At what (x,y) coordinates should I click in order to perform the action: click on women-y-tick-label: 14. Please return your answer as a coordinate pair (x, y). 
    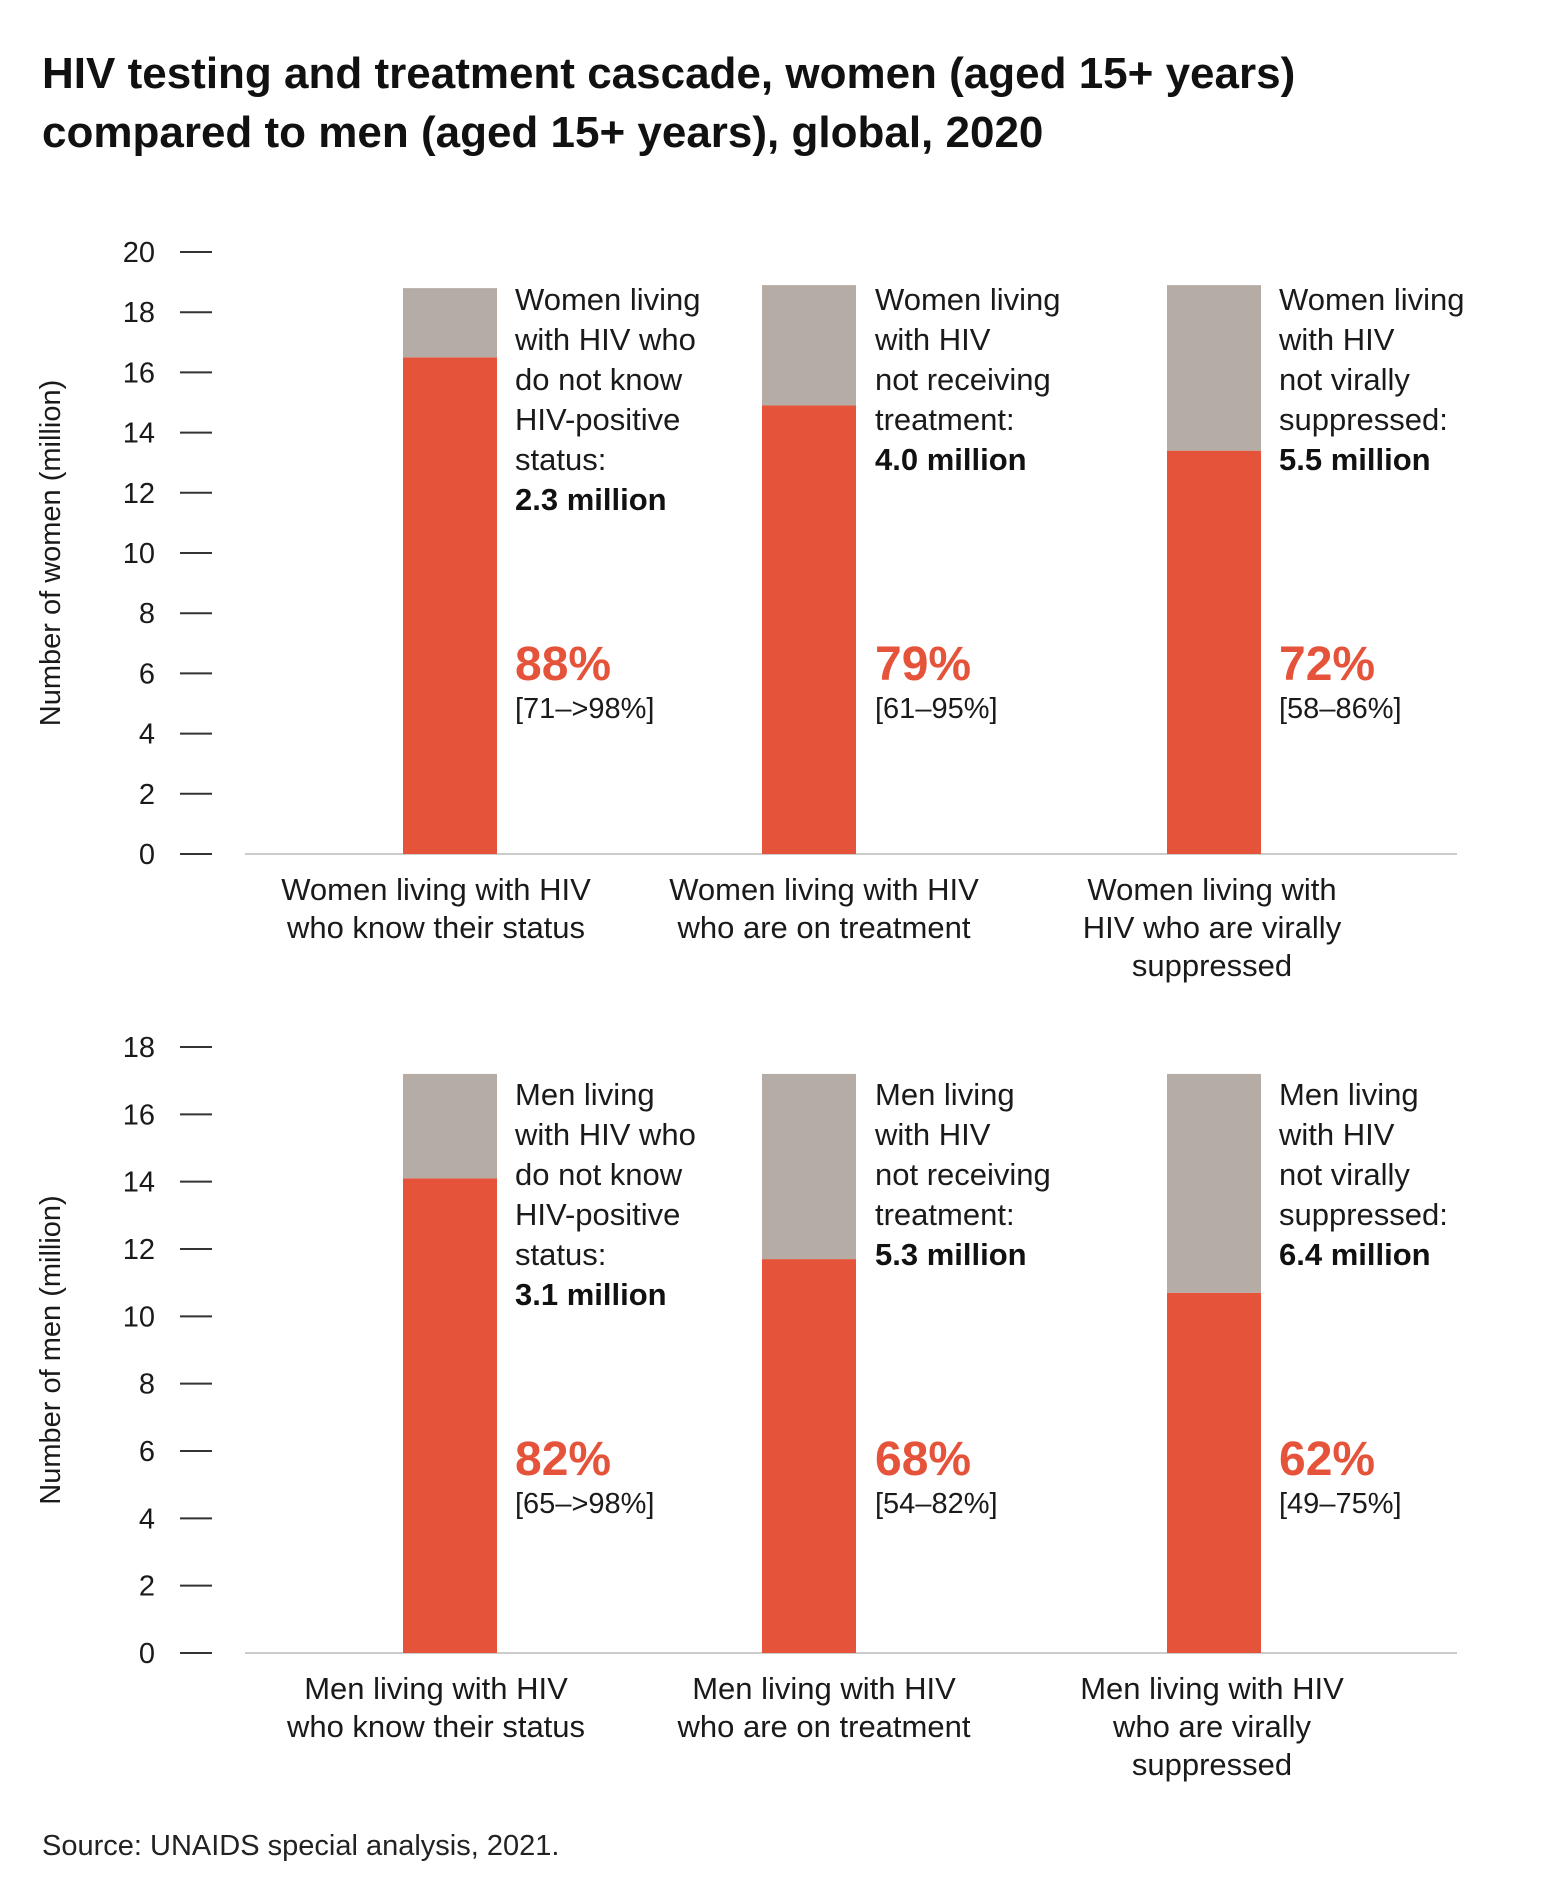
    Looking at the image, I should click on (139, 434).